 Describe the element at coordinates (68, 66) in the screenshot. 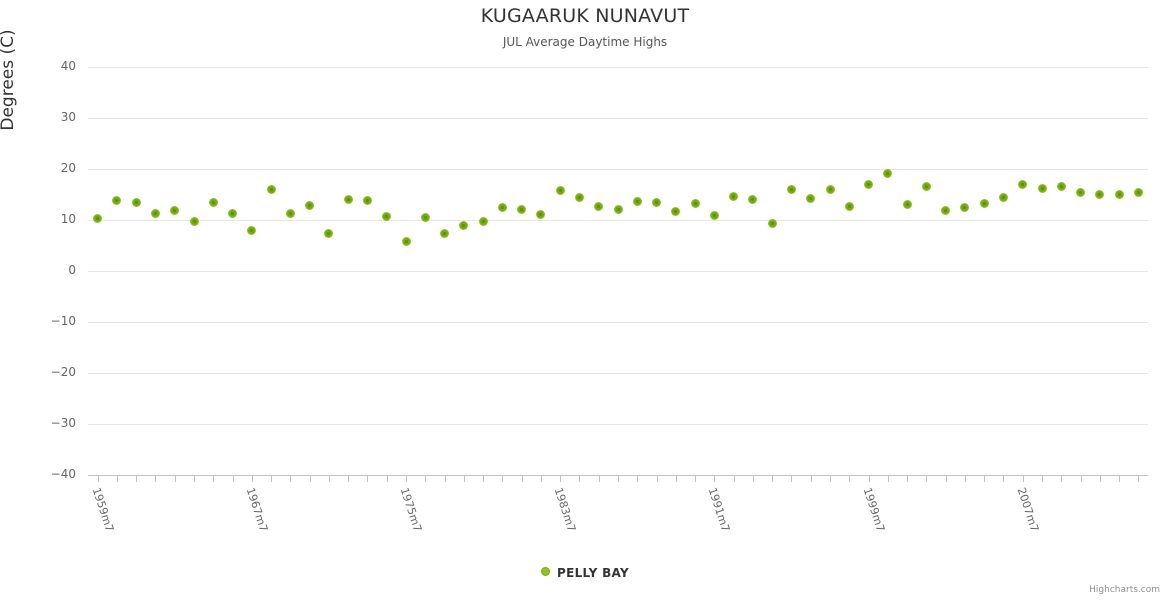

I see `y-axis-tick-label: 40` at that location.